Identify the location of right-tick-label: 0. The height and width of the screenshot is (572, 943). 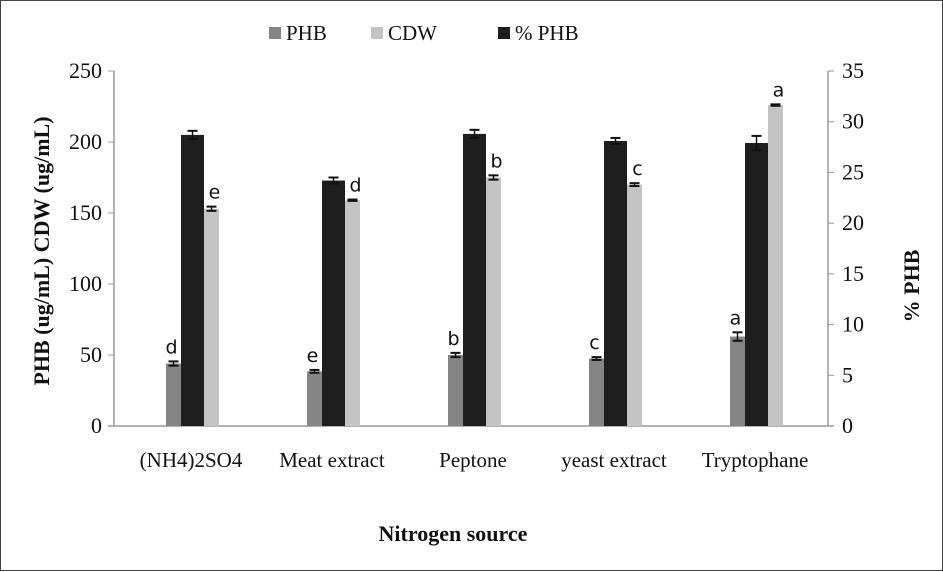
(847, 425).